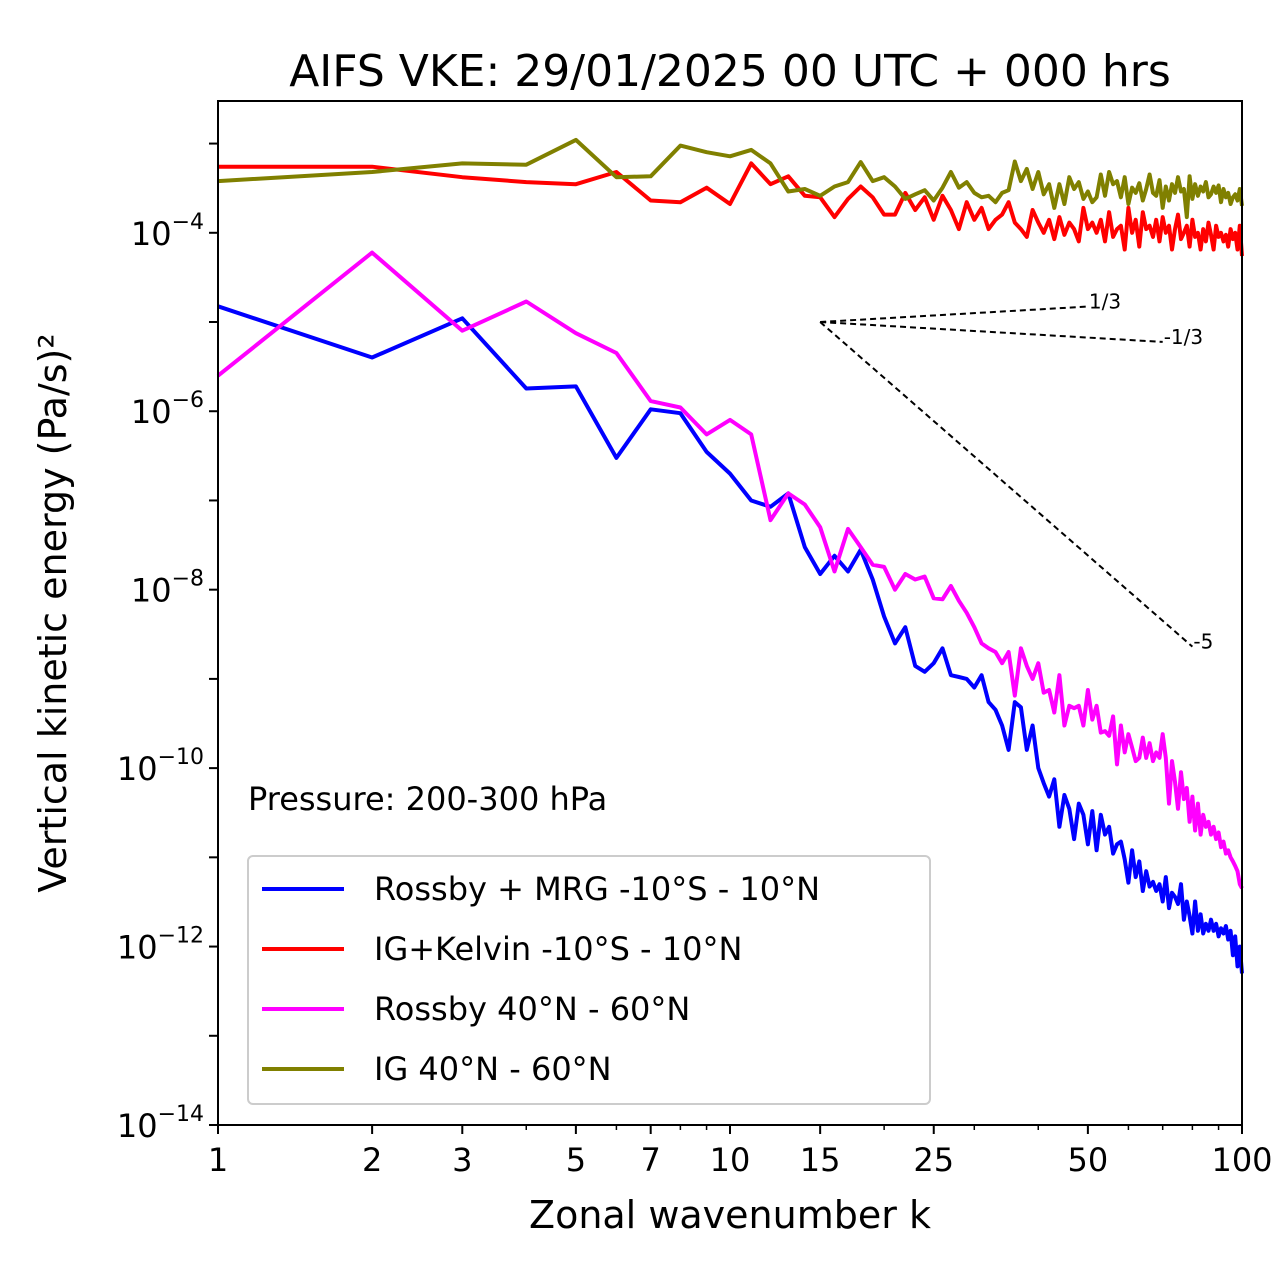 The height and width of the screenshot is (1288, 1280). What do you see at coordinates (576, 1160) in the screenshot?
I see `x-tick-label: 5` at bounding box center [576, 1160].